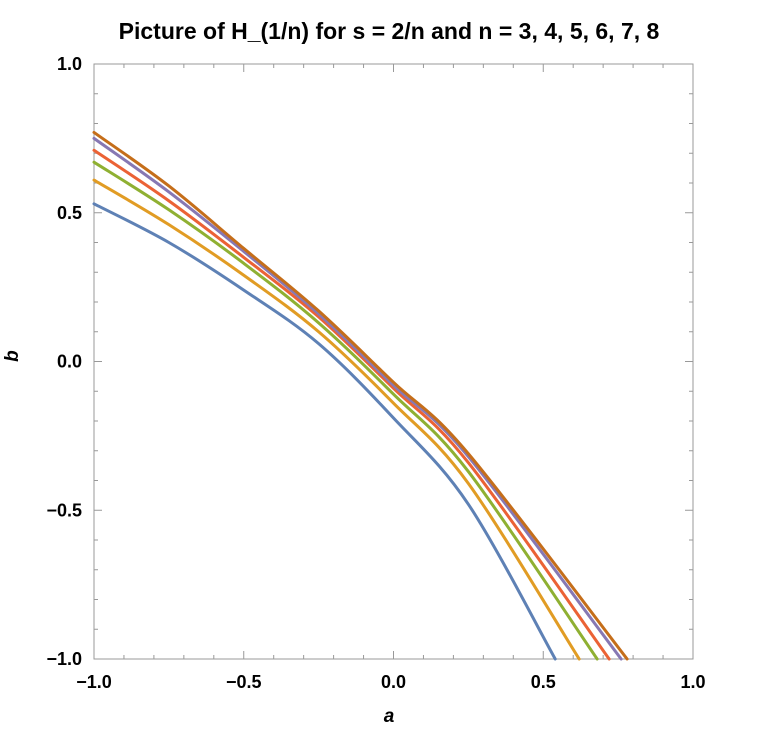 The image size is (766, 745). Describe the element at coordinates (389, 716) in the screenshot. I see `x-axis-label: a` at that location.